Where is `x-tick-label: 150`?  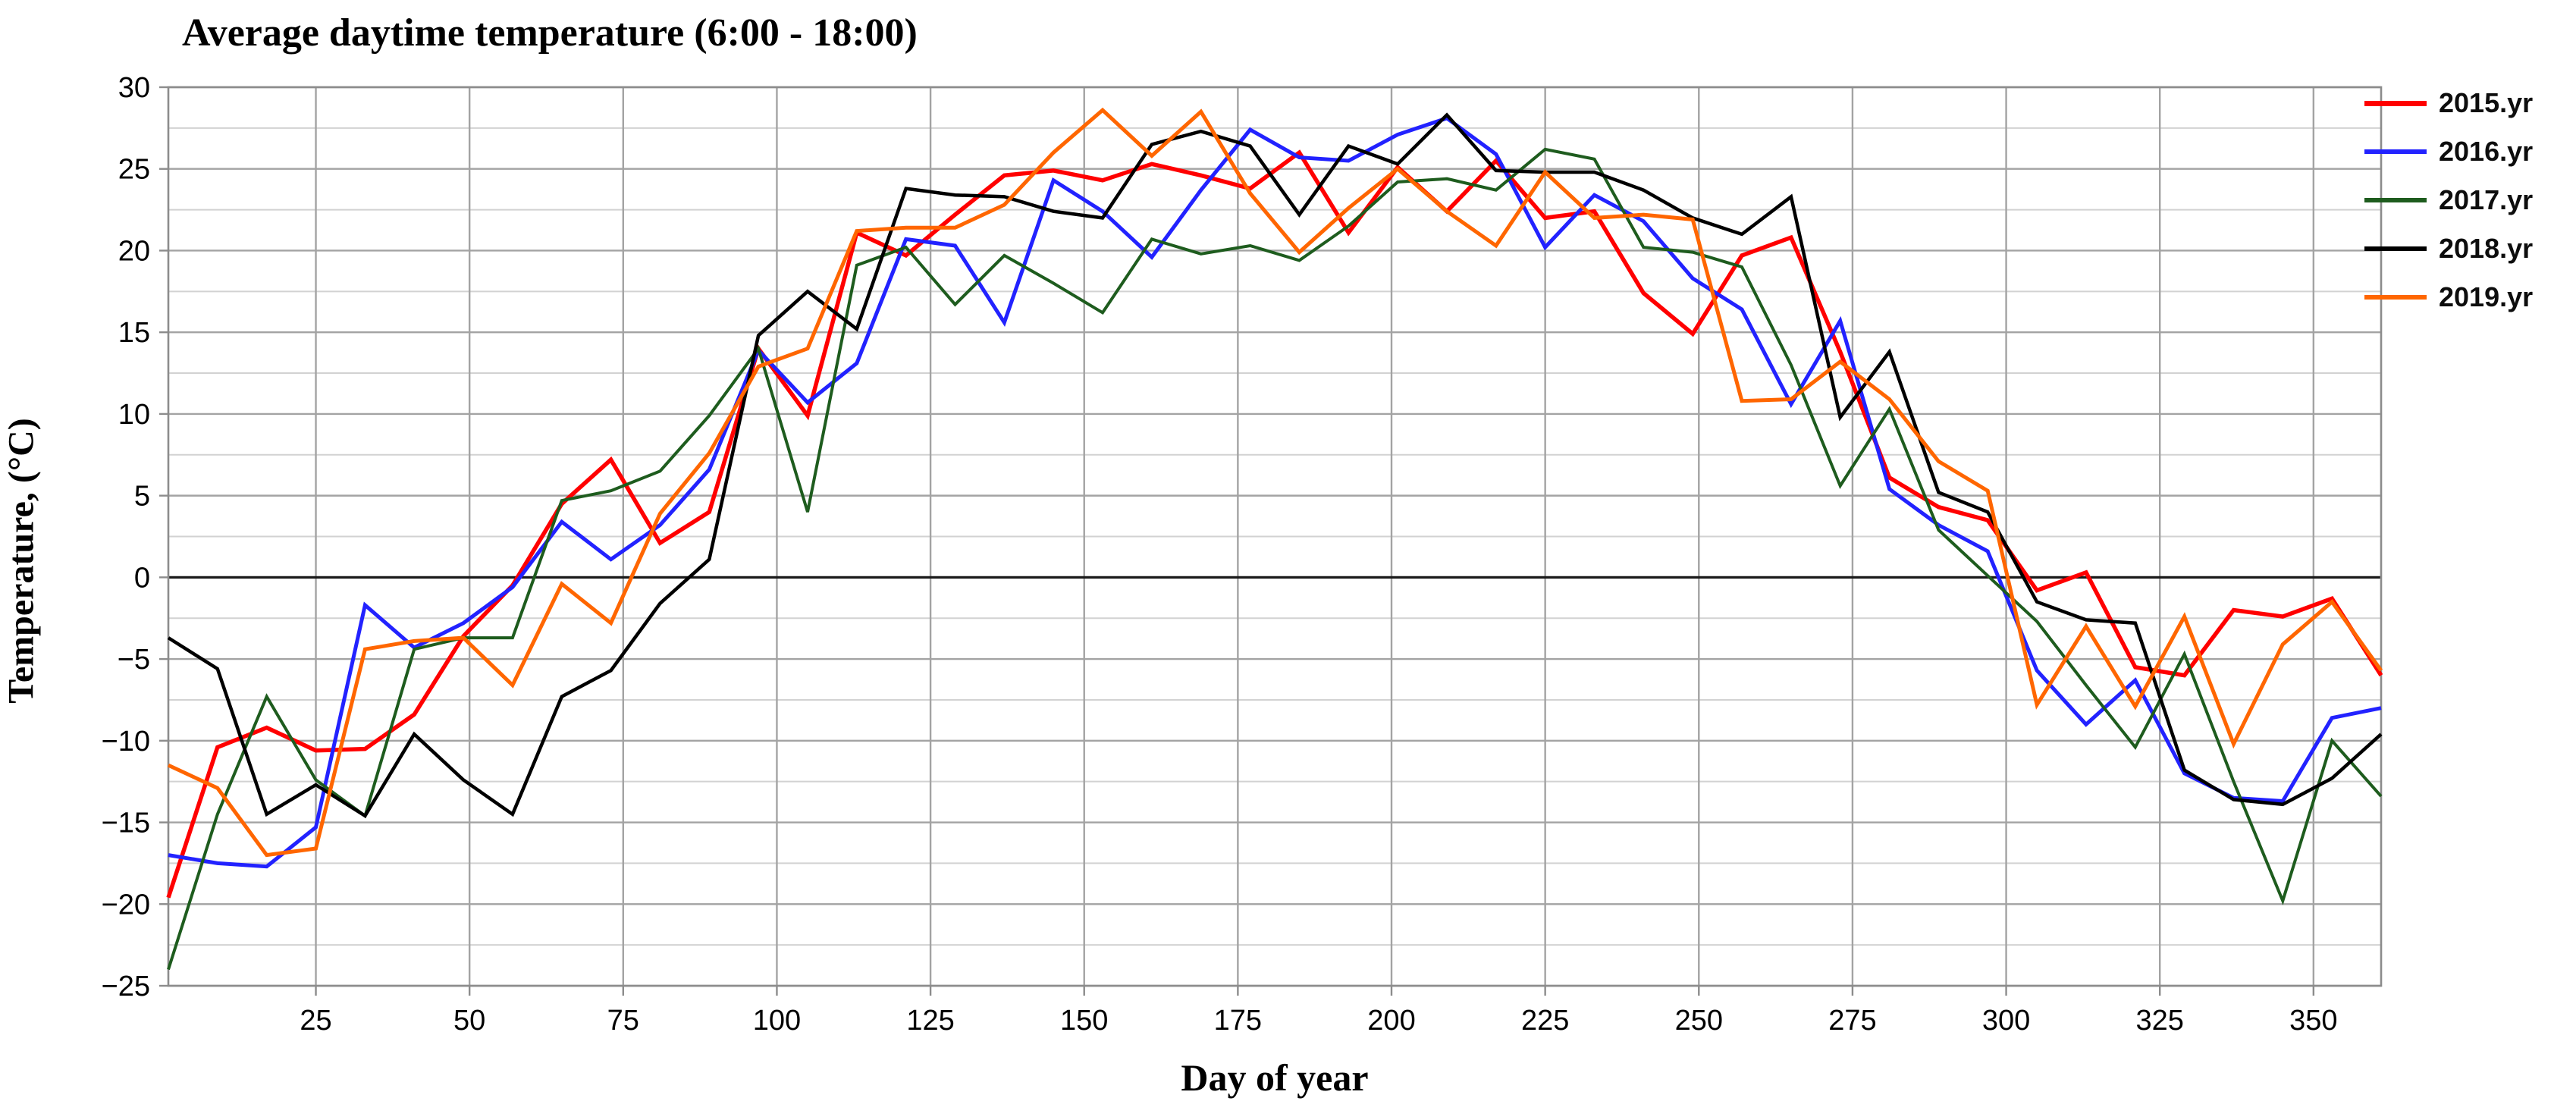
x-tick-label: 150 is located at coordinates (1084, 1021).